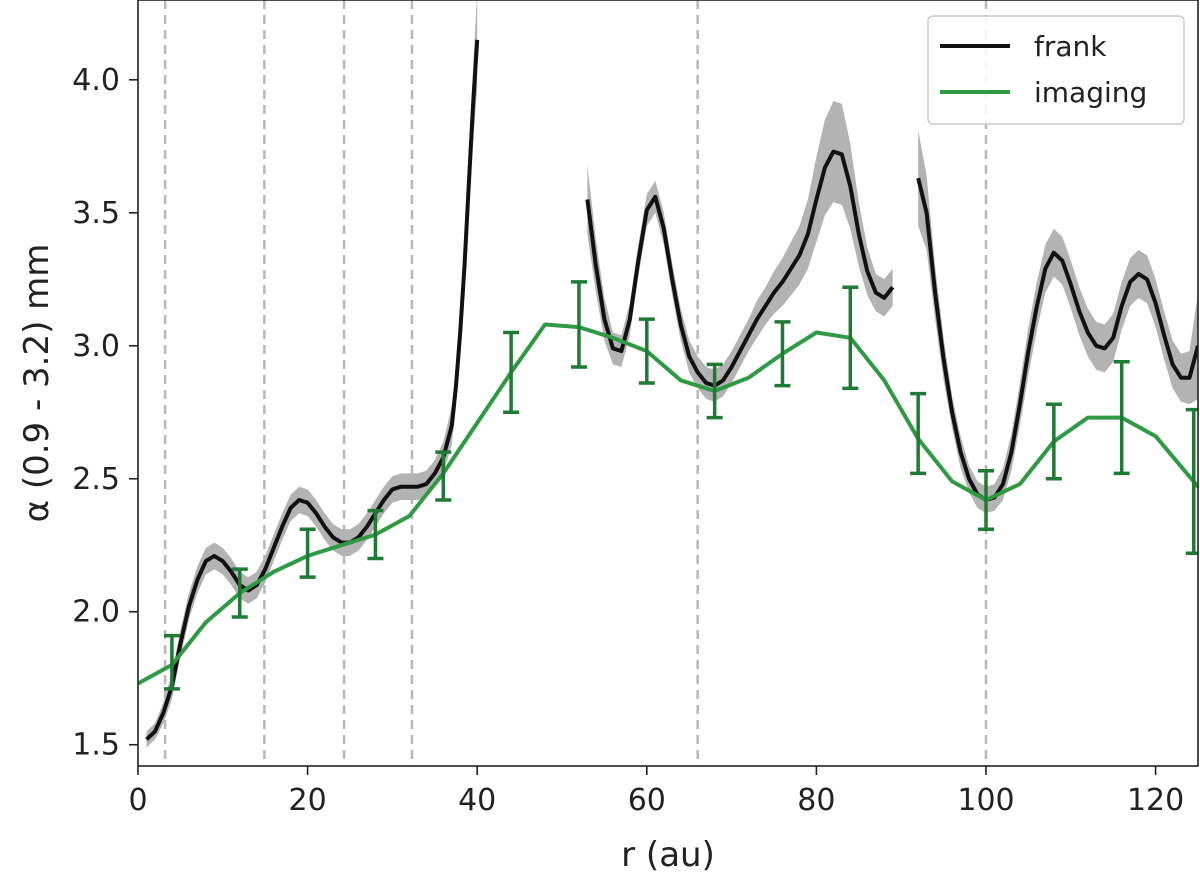 This screenshot has height=874, width=1200. Describe the element at coordinates (647, 800) in the screenshot. I see `x-tick-label-3: 60` at that location.